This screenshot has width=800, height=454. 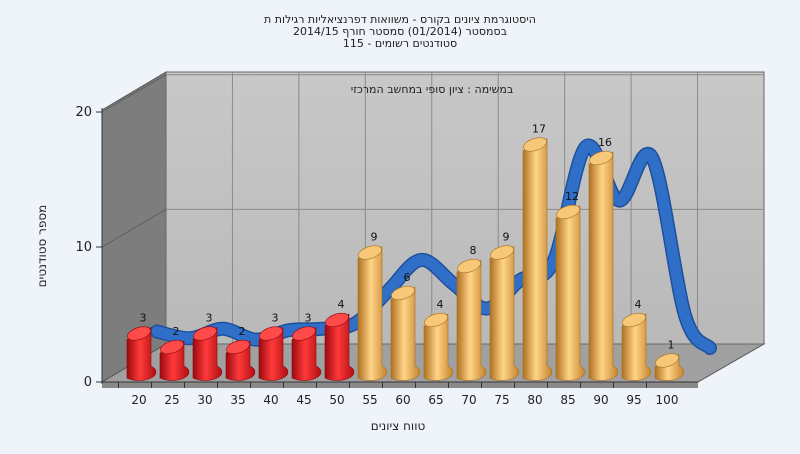 I want to click on bar-value-label: 1, so click(x=671, y=345).